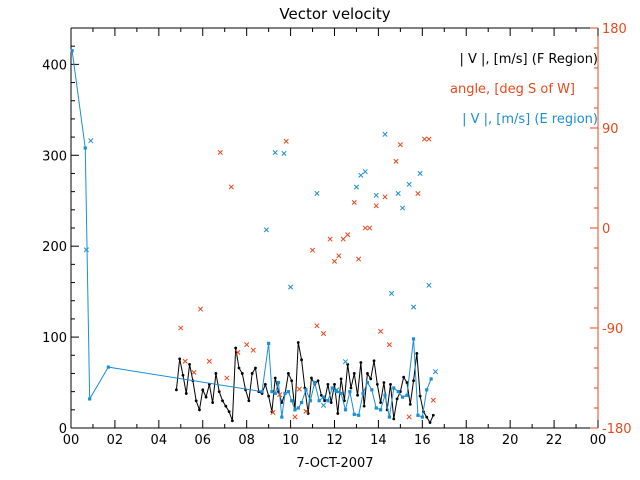 This screenshot has width=640, height=480. I want to click on y-tick-label: 100, so click(54, 338).